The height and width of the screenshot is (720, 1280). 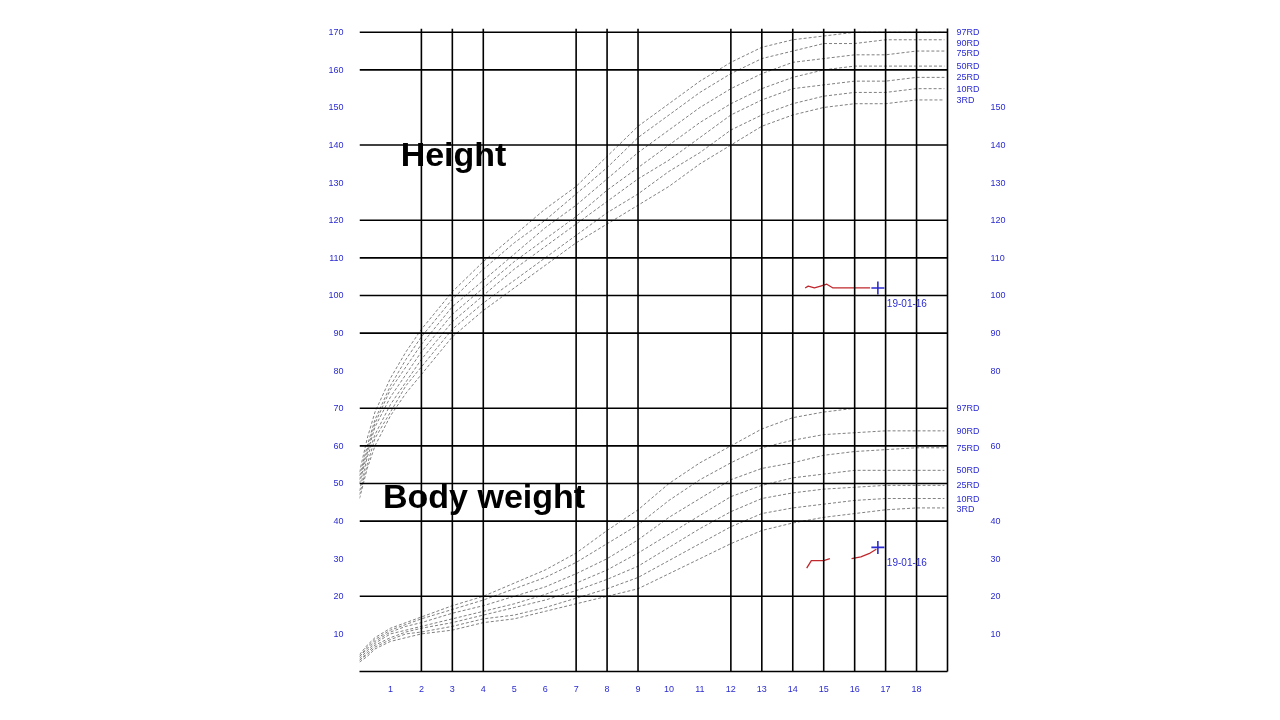 I want to click on x-tick-label: 8, so click(x=607, y=688).